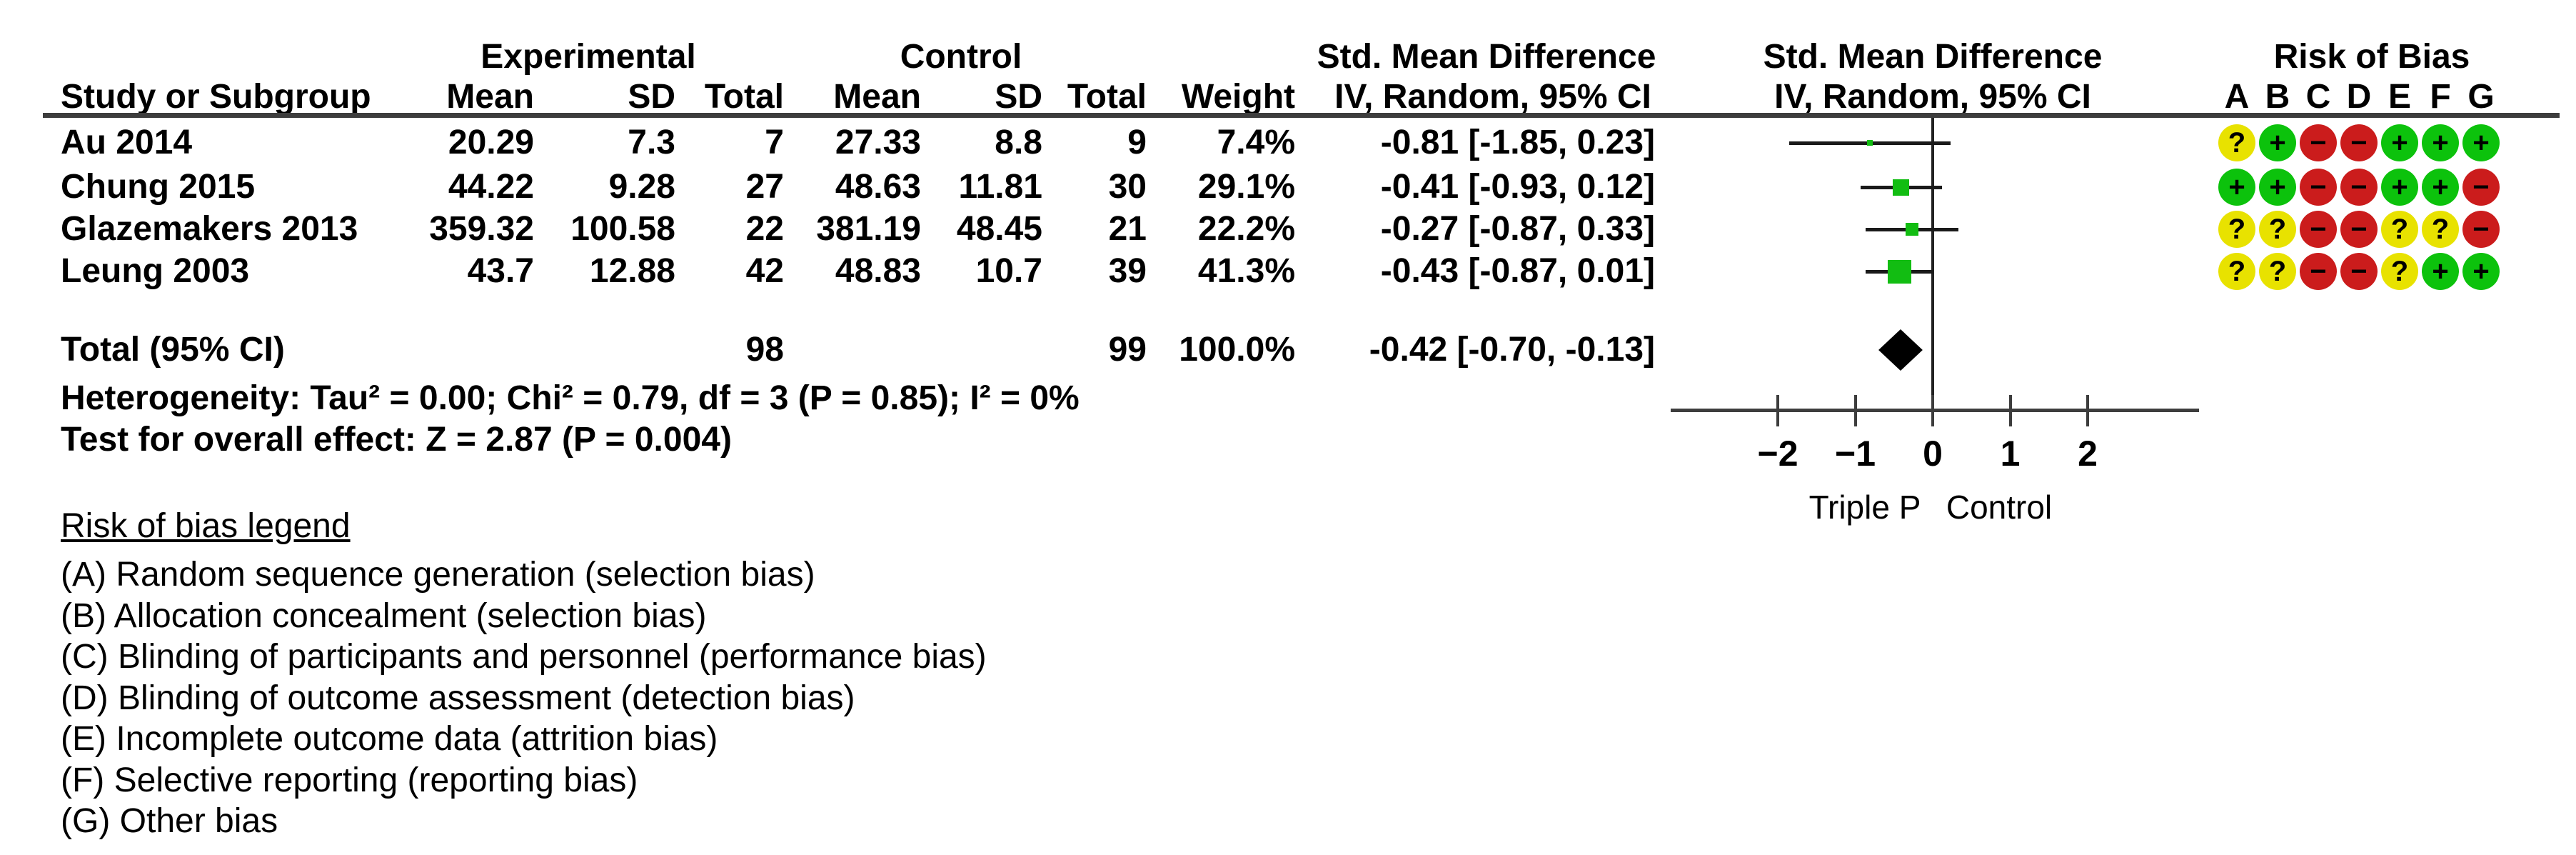 This screenshot has height=855, width=2576. I want to click on exp-sd-cell: 7.3, so click(651, 142).